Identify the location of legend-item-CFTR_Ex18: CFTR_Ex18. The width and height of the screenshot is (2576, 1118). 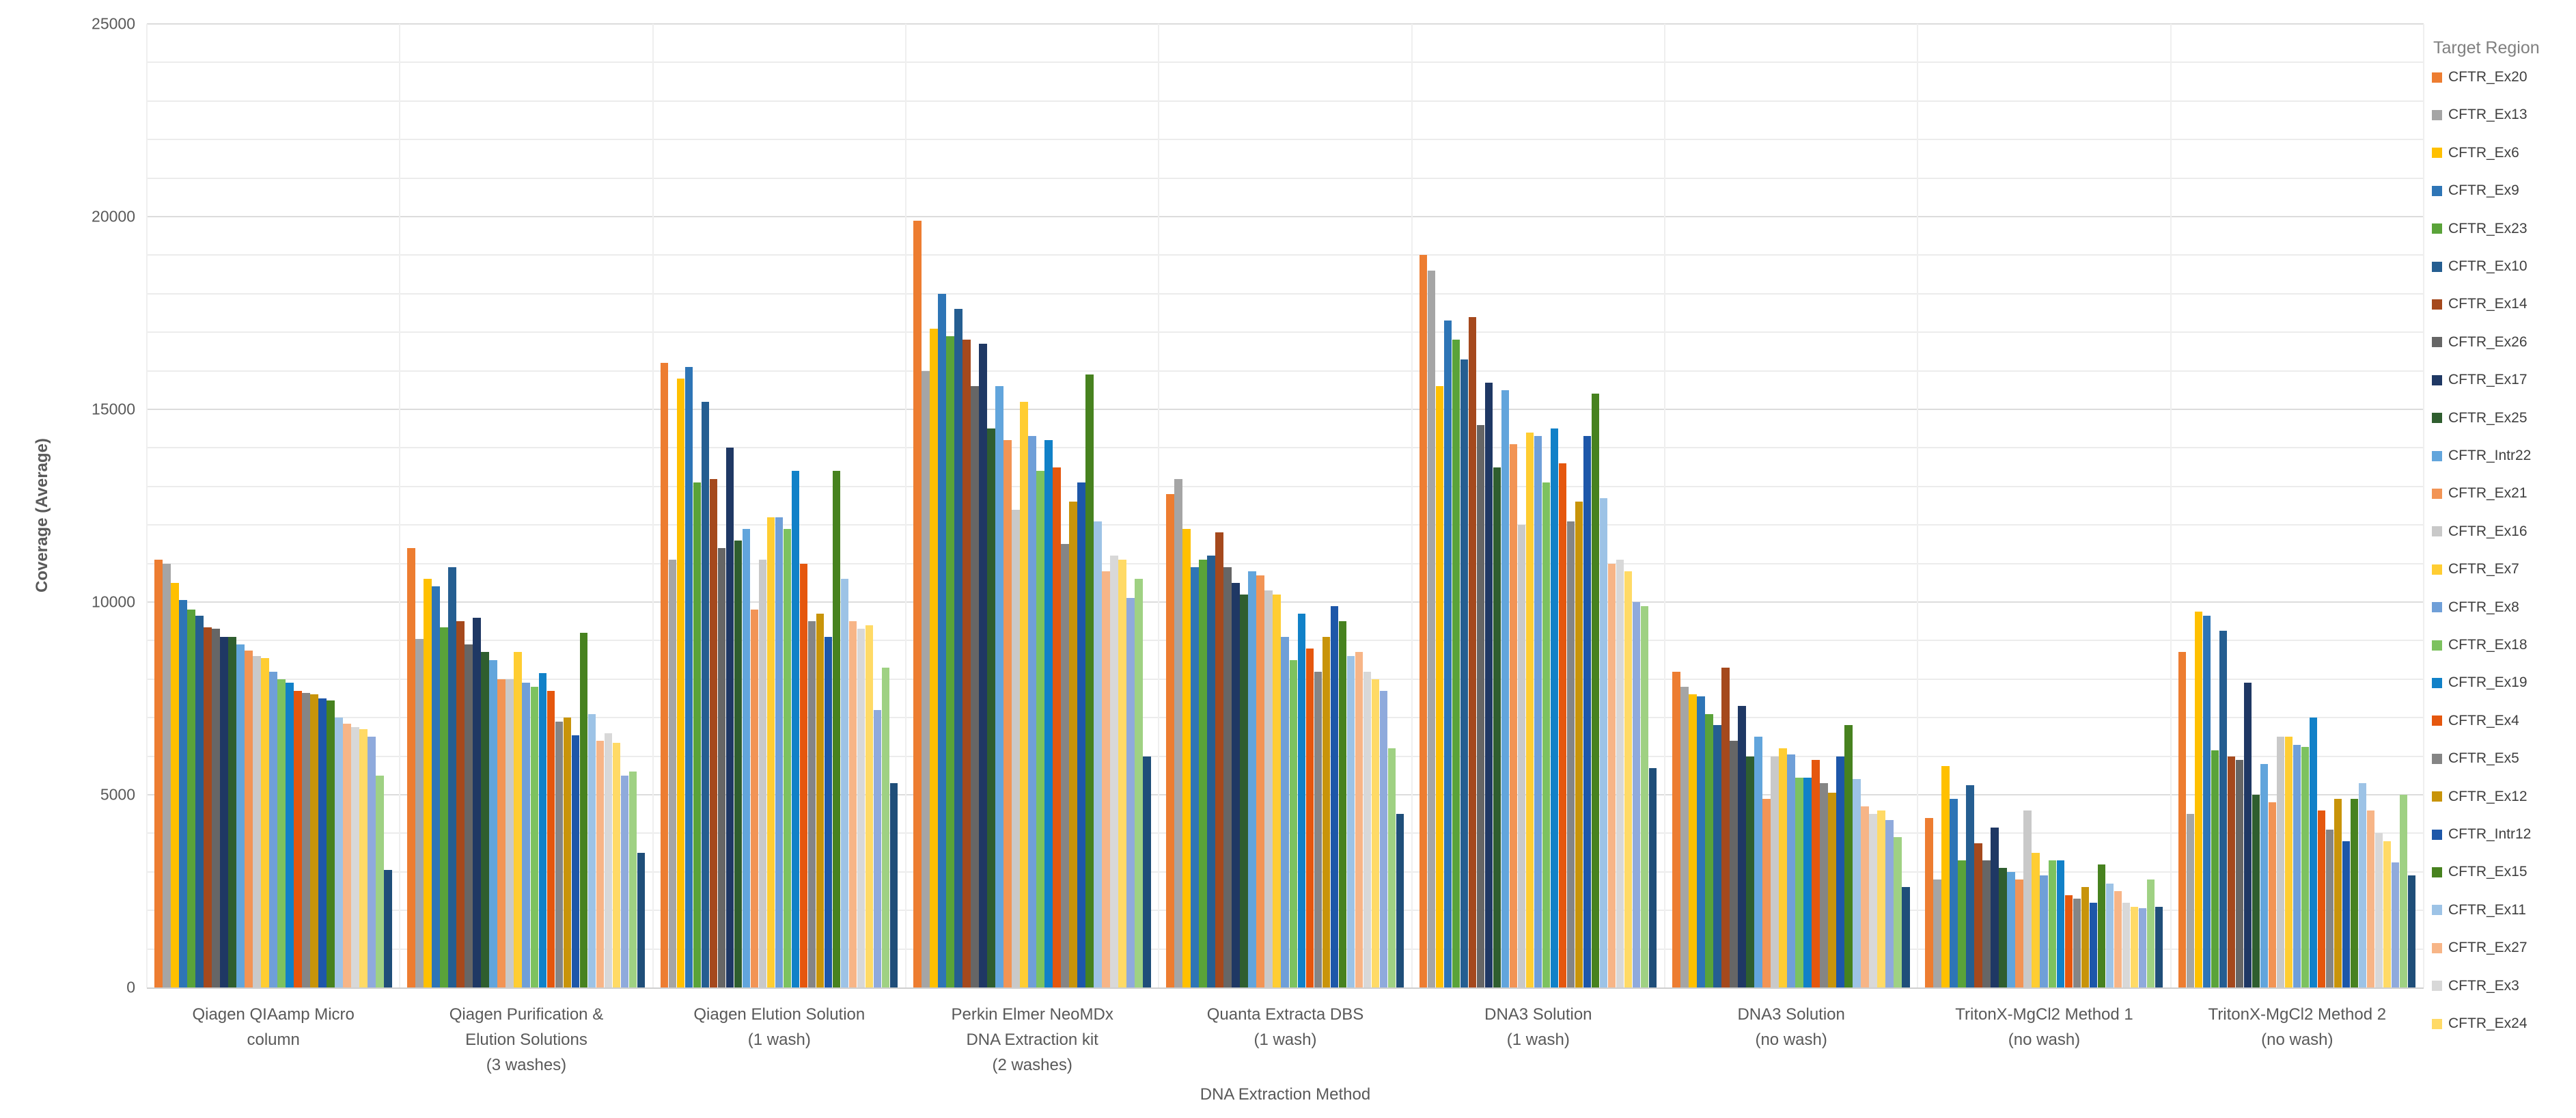
(2479, 646).